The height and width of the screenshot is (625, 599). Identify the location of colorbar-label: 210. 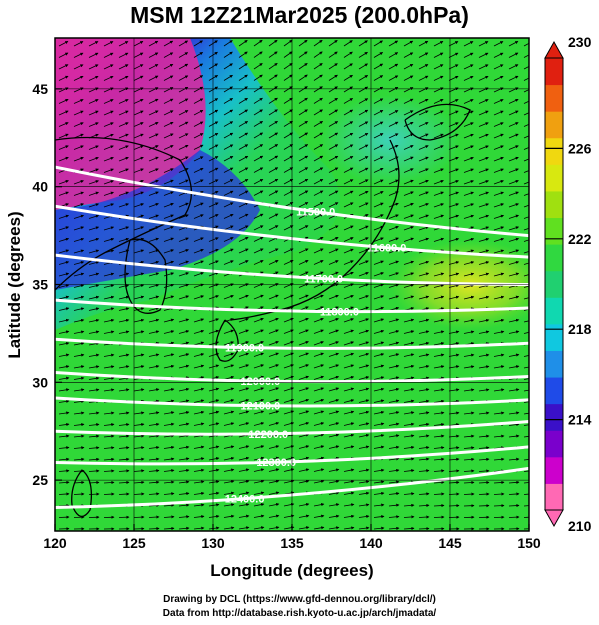
(580, 526).